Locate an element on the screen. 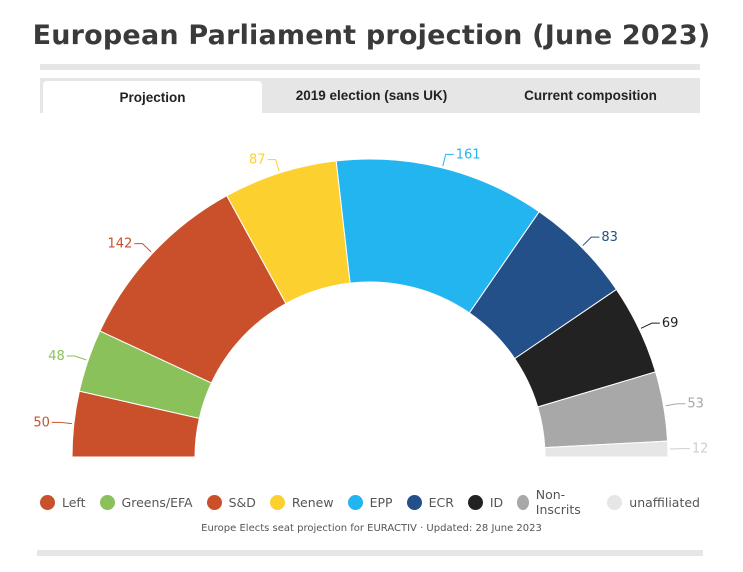 This screenshot has height=572, width=743. legend-item-renew: Renew is located at coordinates (301, 502).